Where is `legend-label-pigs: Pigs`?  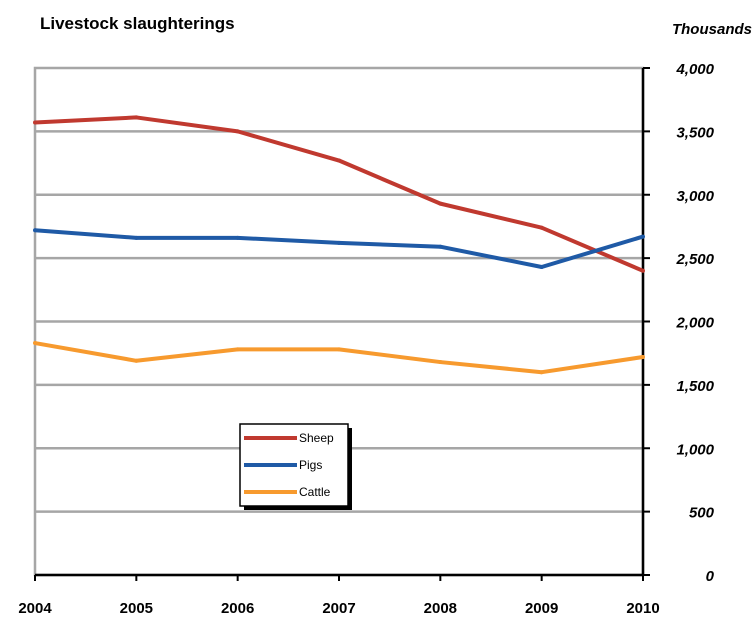
legend-label-pigs: Pigs is located at coordinates (310, 465).